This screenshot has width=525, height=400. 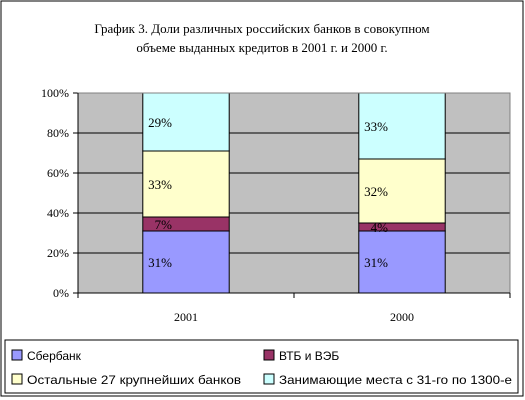 I want to click on legend-label-places-31-1300: Занимающие места с 31-го по 1300-е, so click(x=395, y=380).